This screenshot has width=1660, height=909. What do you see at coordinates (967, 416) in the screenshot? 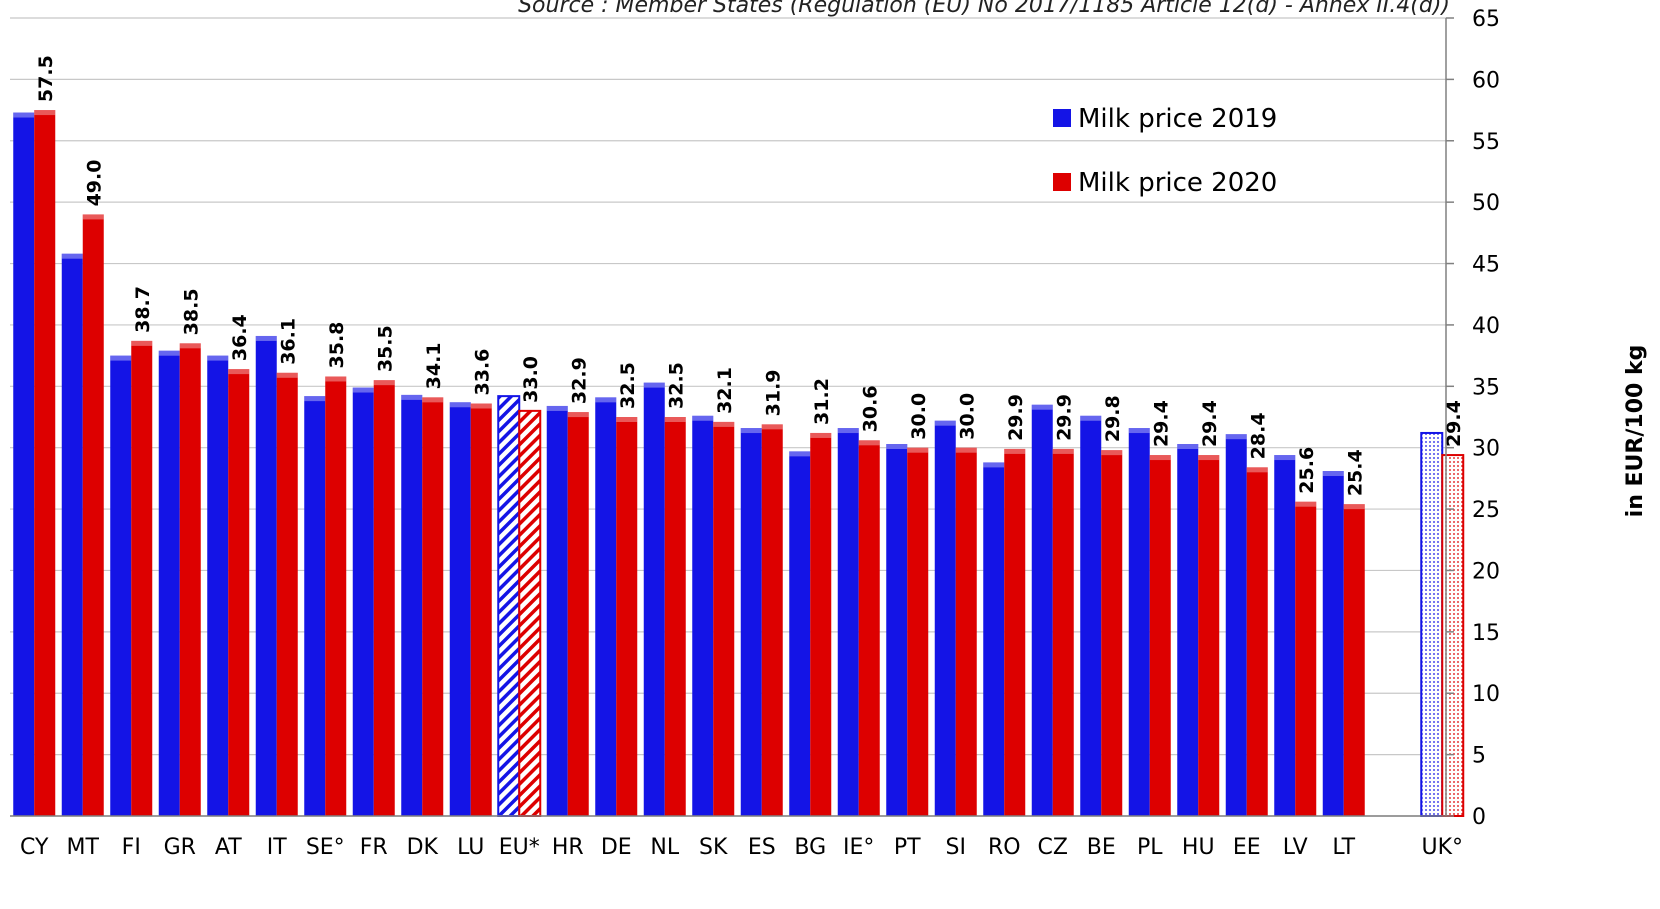
I see `data-label: 30.0` at bounding box center [967, 416].